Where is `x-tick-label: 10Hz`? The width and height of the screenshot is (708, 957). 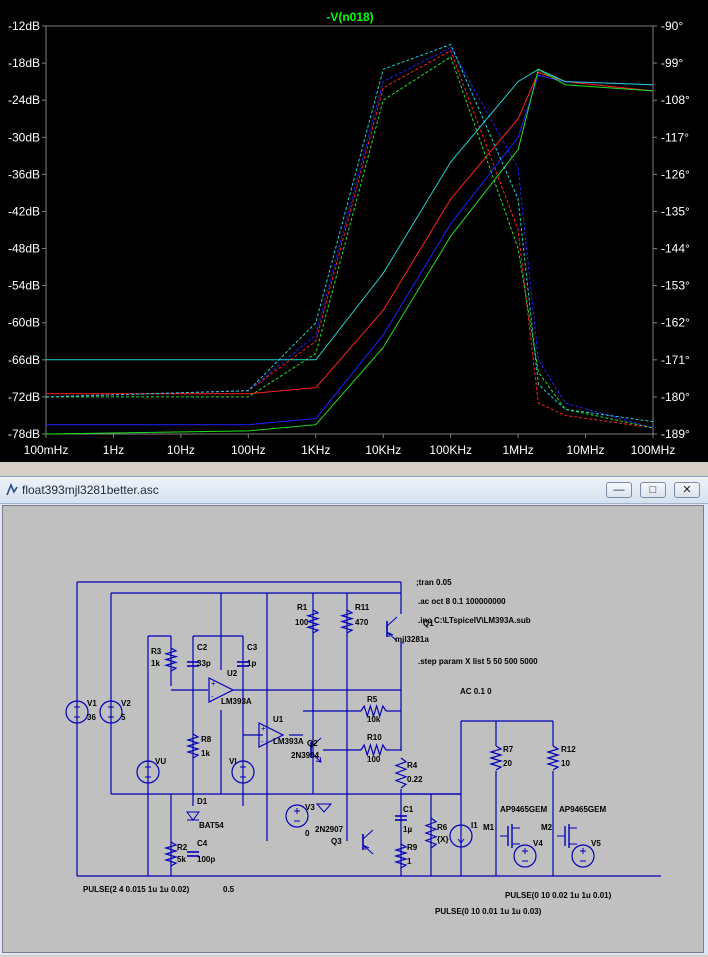
x-tick-label: 10Hz is located at coordinates (181, 450).